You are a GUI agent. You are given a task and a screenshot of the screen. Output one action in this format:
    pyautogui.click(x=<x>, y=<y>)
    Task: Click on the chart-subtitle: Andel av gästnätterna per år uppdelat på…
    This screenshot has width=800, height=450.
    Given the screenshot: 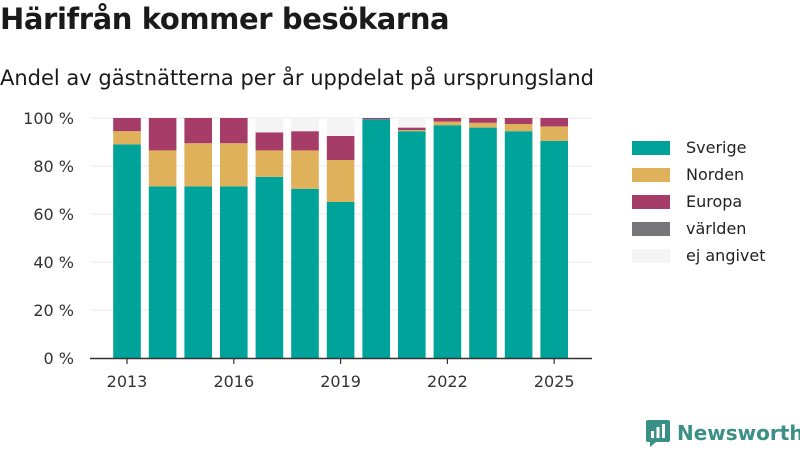 What is the action you would take?
    pyautogui.click(x=297, y=78)
    